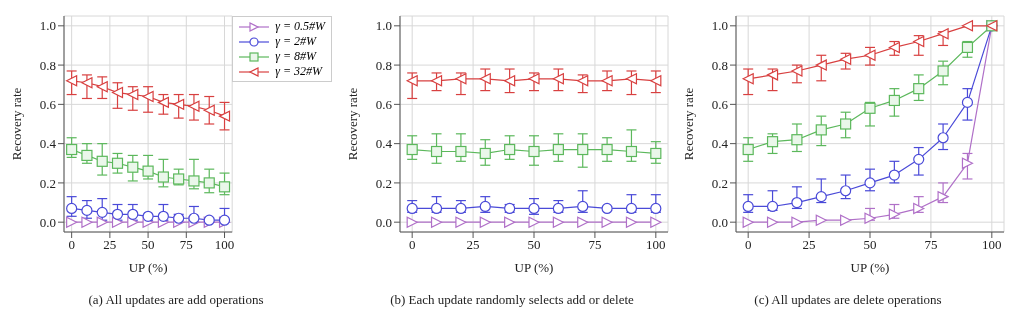 Image resolution: width=1024 pixels, height=327 pixels. I want to click on legend-label: γ = 2#W, so click(295, 41).